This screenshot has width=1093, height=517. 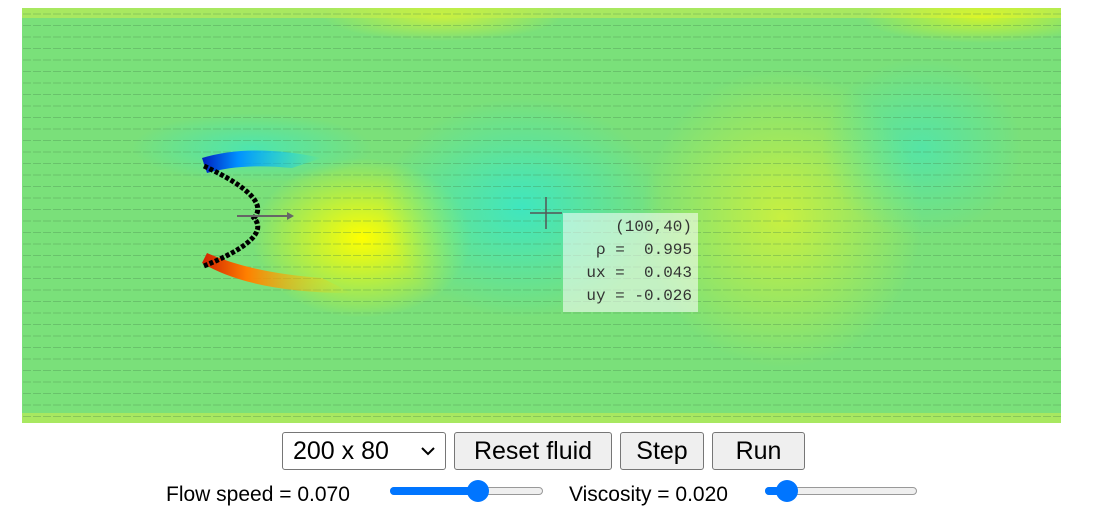 I want to click on grid-size-select: 200 x 80, so click(x=364, y=451).